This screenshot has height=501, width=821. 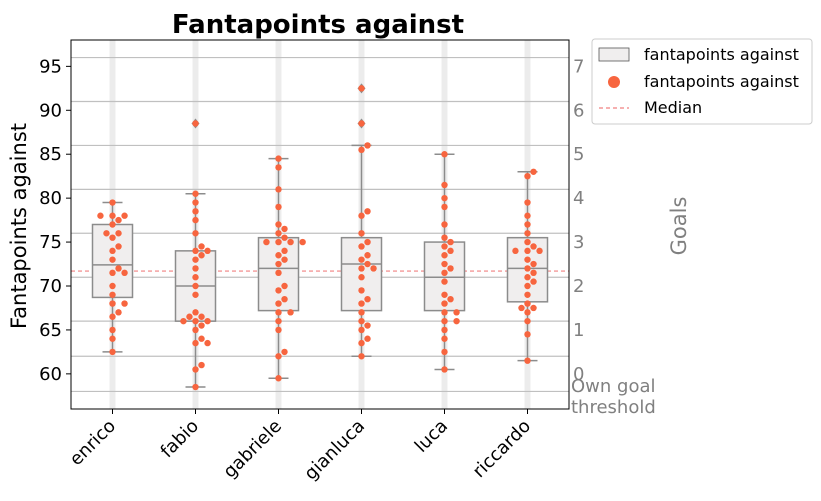 I want to click on points-enrico, so click(x=112, y=277).